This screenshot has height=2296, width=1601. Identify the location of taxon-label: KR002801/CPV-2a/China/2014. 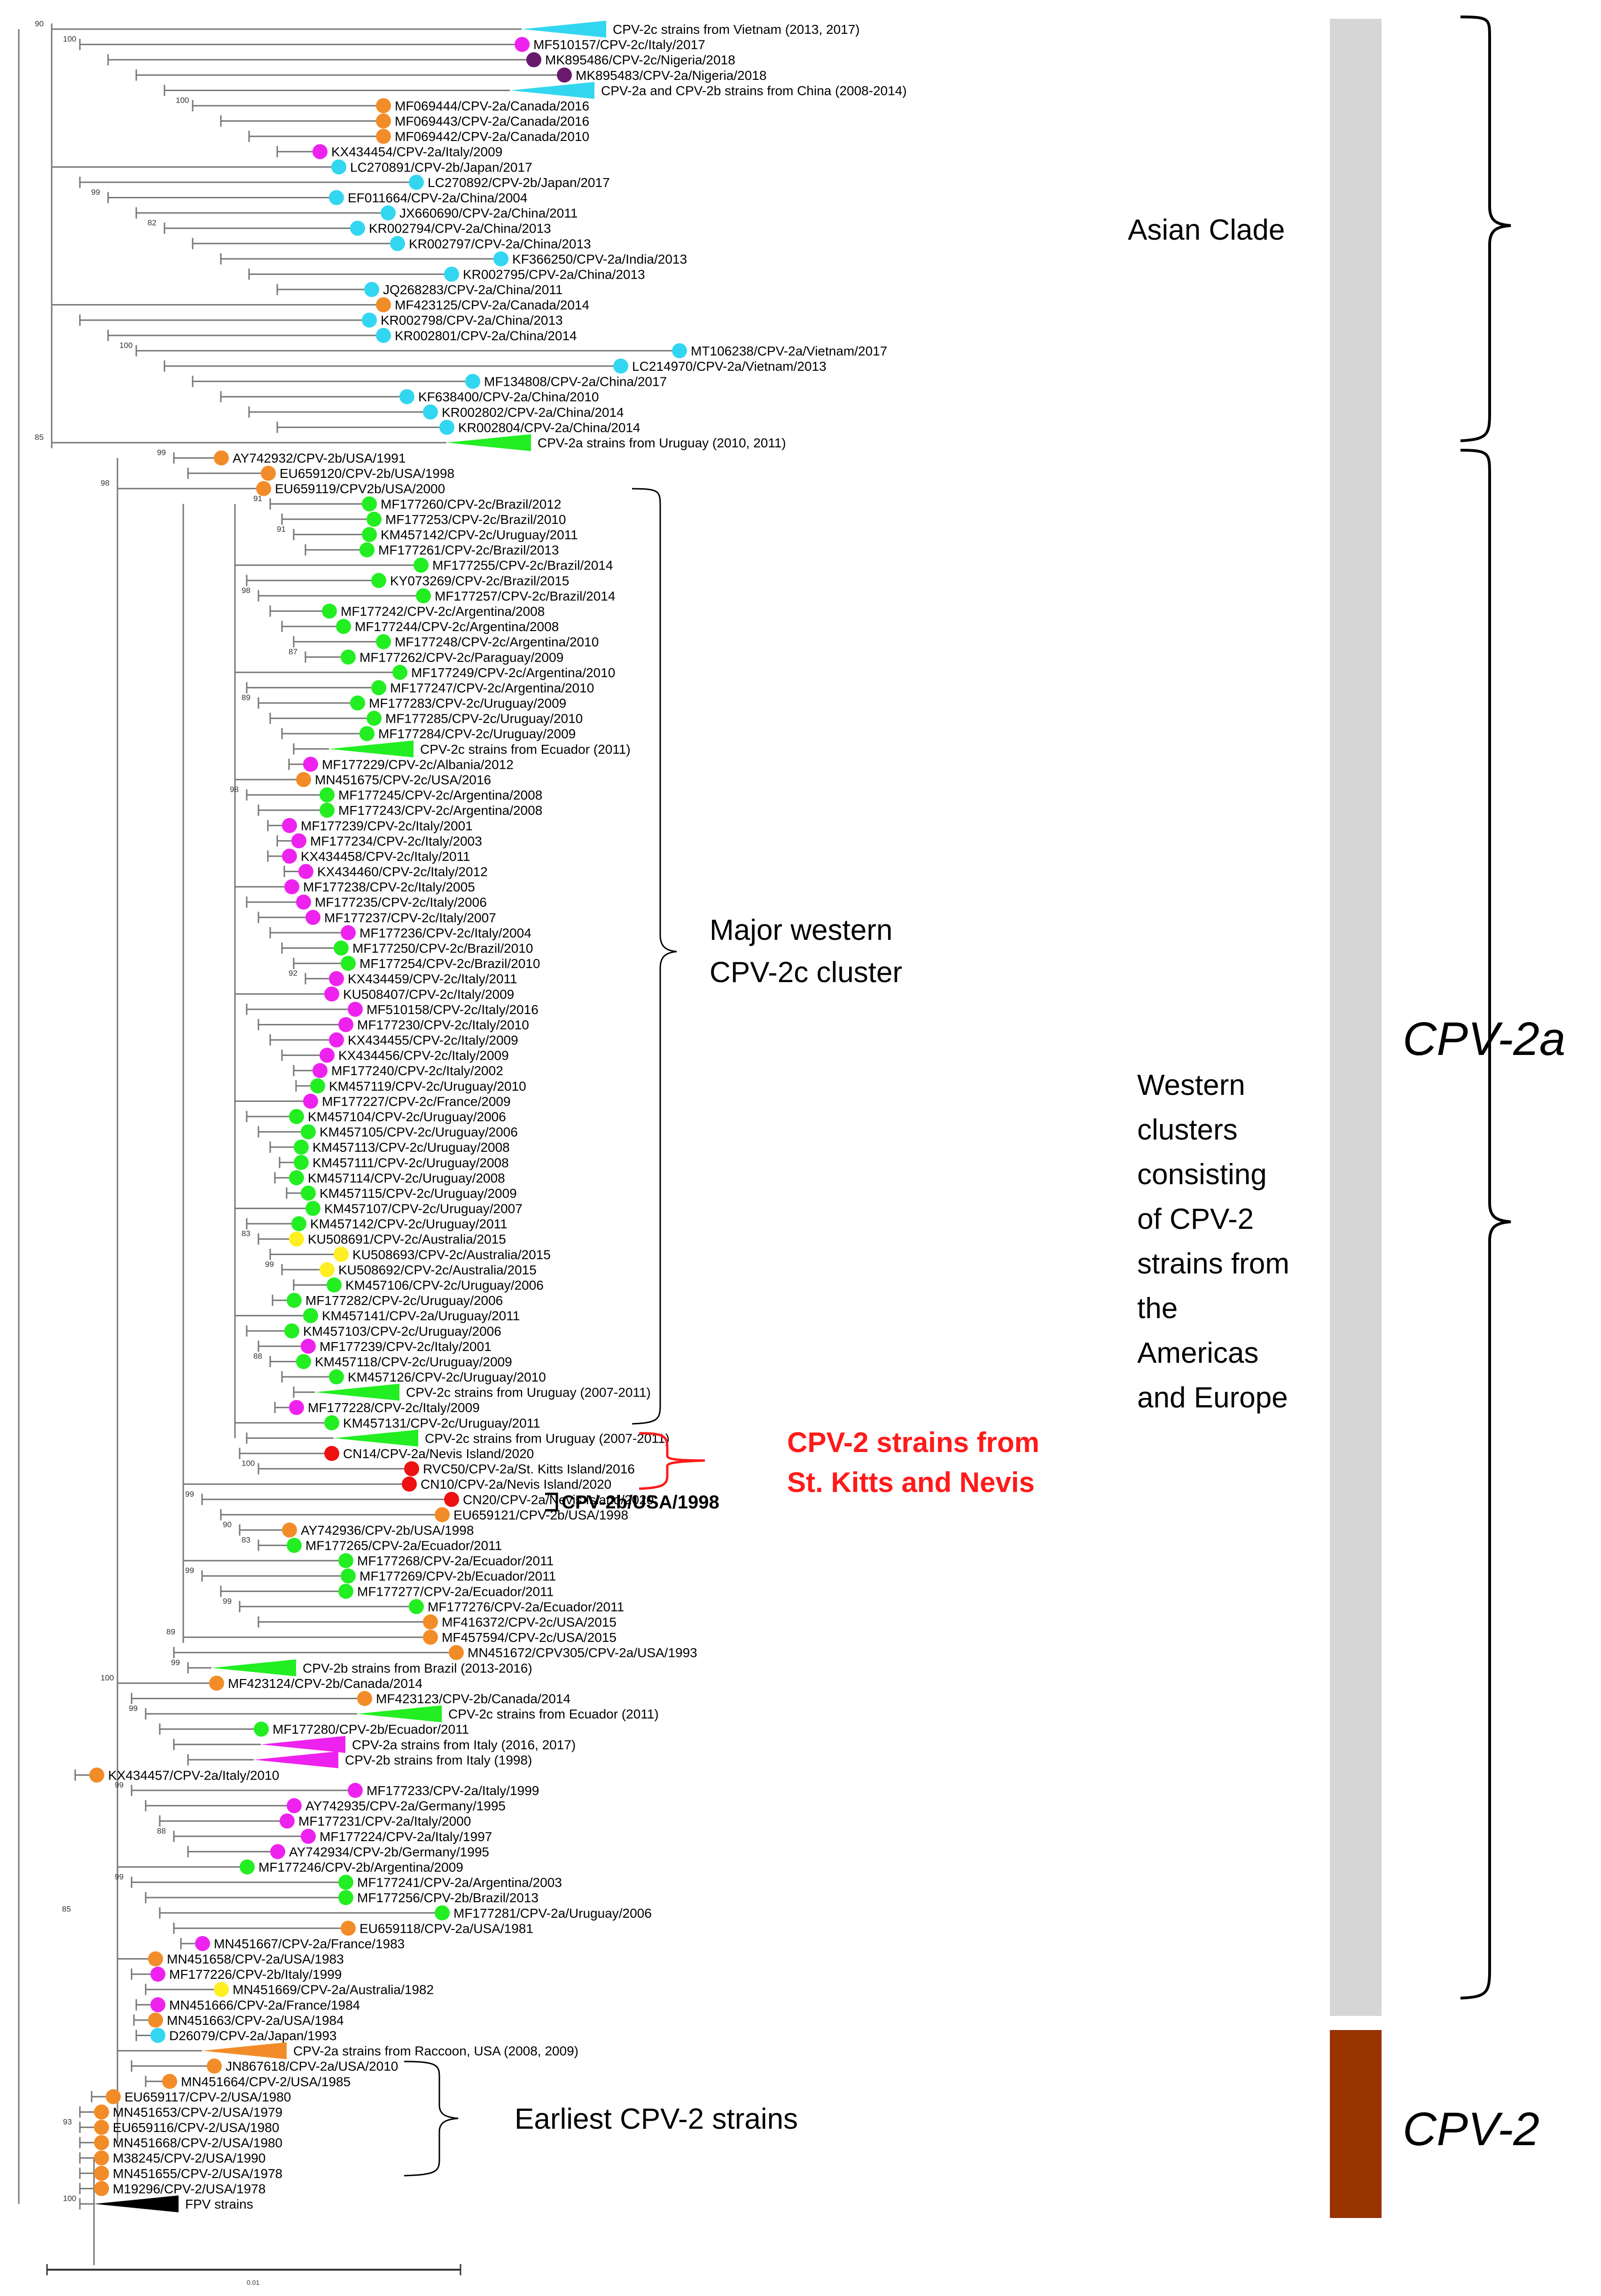
(486, 335).